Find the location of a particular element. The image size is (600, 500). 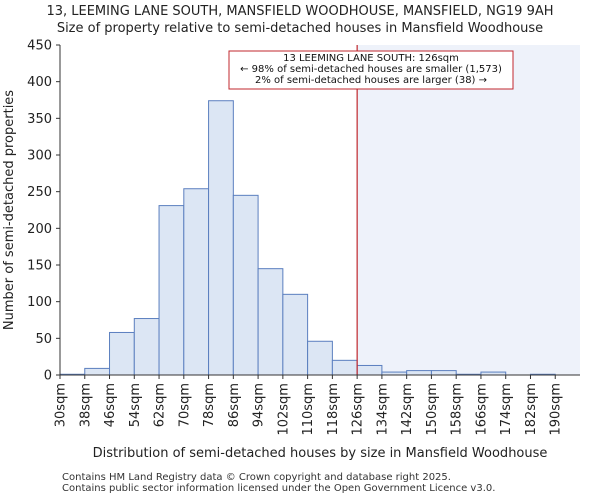

y-tick-label: 450 is located at coordinates (39, 46).